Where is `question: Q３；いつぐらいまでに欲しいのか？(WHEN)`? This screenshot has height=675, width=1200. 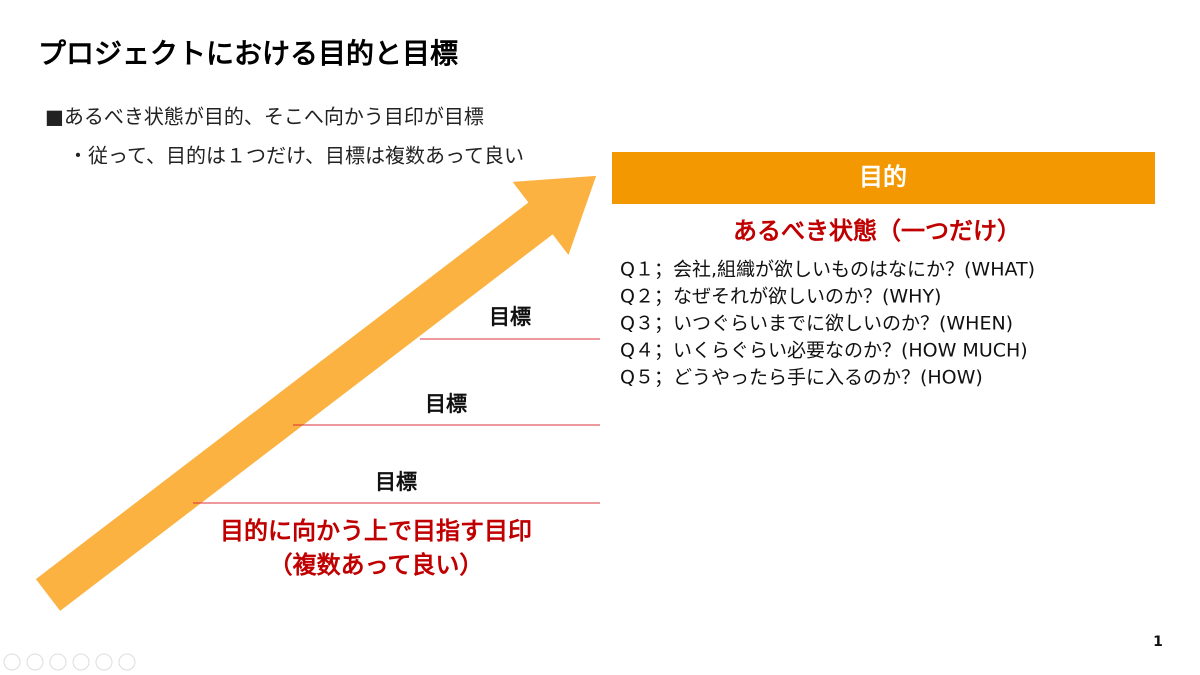
question: Q３；いつぐらいまでに欲しいのか？(WHEN) is located at coordinates (816, 324).